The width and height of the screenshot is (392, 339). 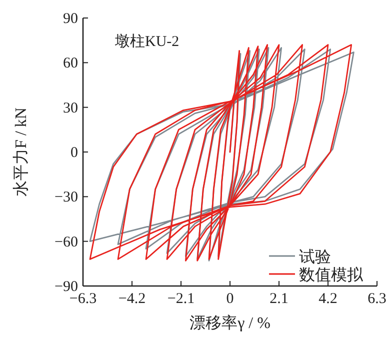 What do you see at coordinates (132, 299) in the screenshot?
I see `x-tick-label: −4.2` at bounding box center [132, 299].